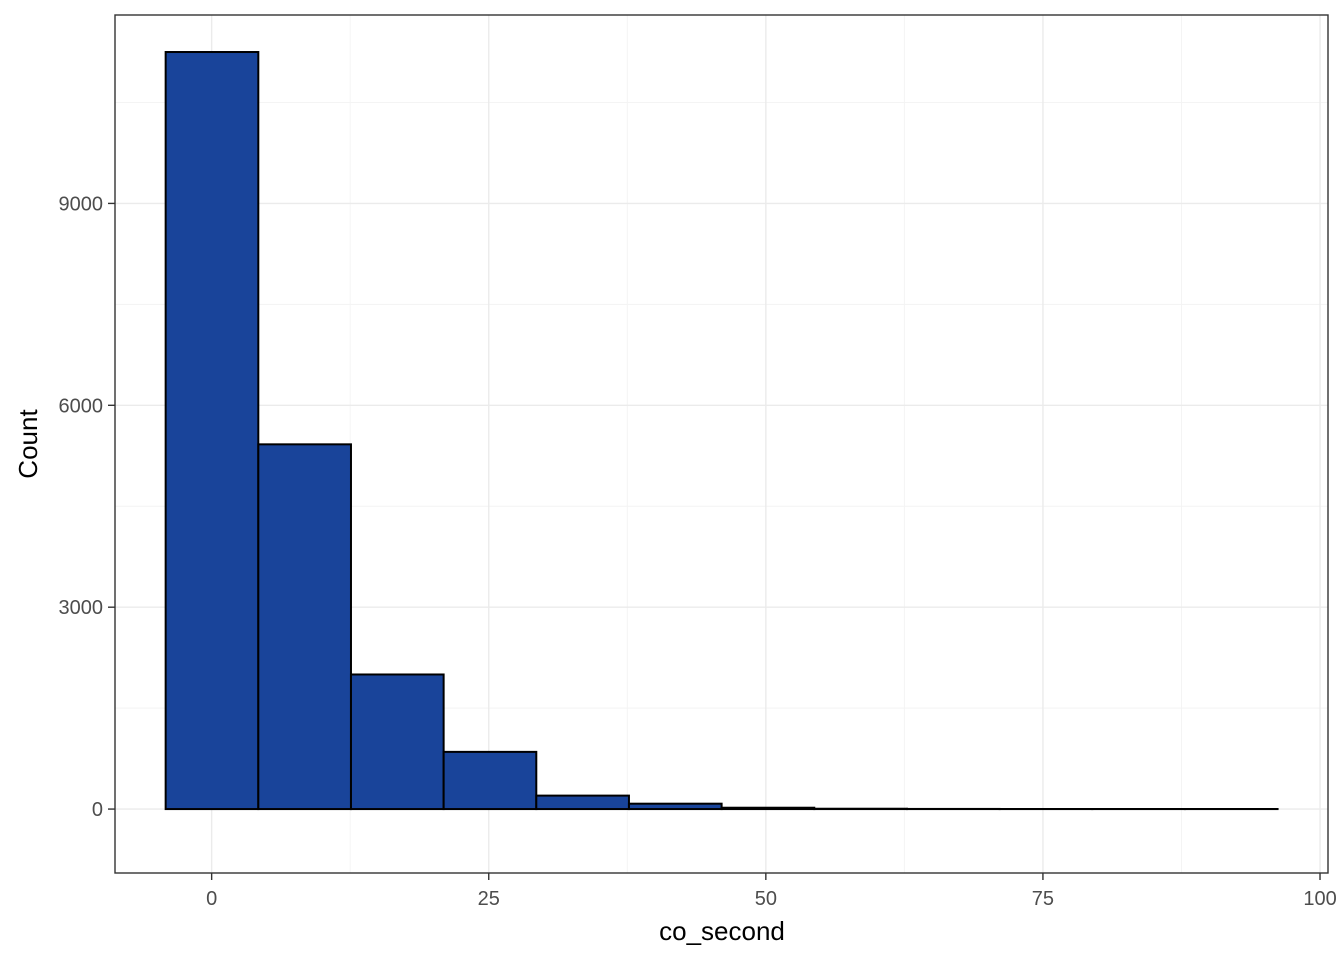 The height and width of the screenshot is (960, 1344). Describe the element at coordinates (489, 899) in the screenshot. I see `x-tick-label: 25` at that location.